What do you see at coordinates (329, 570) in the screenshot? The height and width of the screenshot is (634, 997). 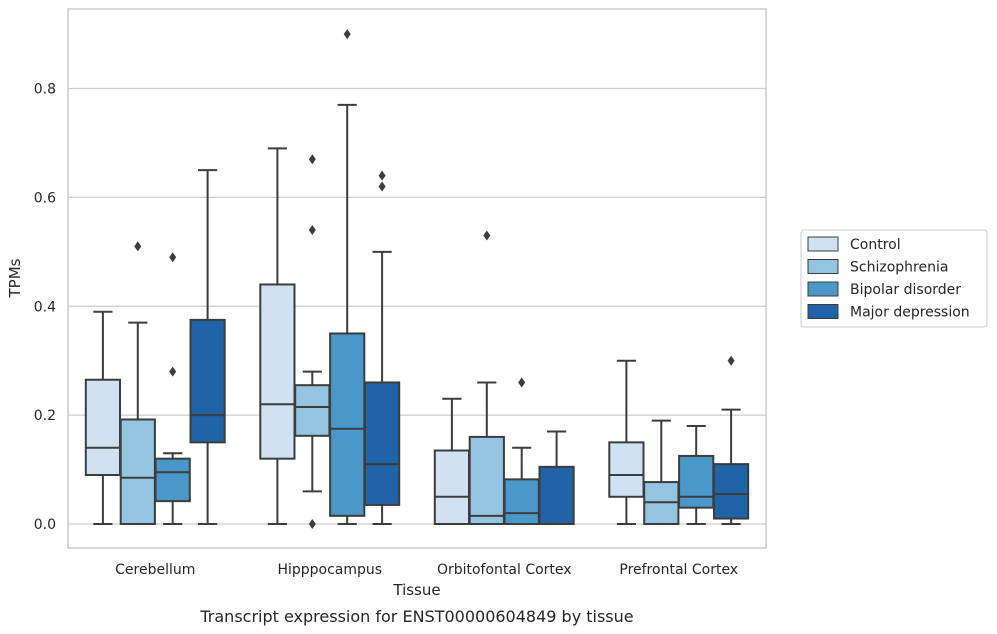 I see `x-tick-label: Hipppocampus` at bounding box center [329, 570].